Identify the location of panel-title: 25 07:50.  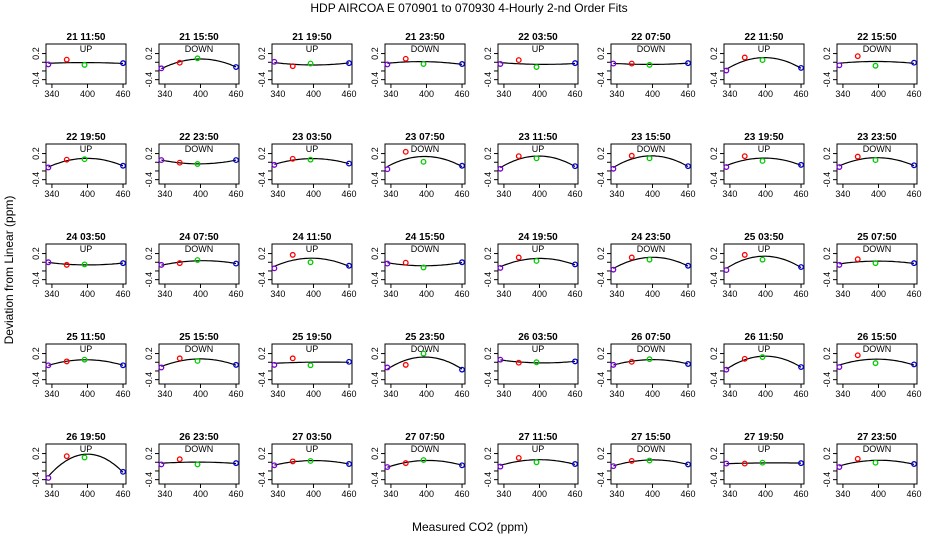
(877, 237).